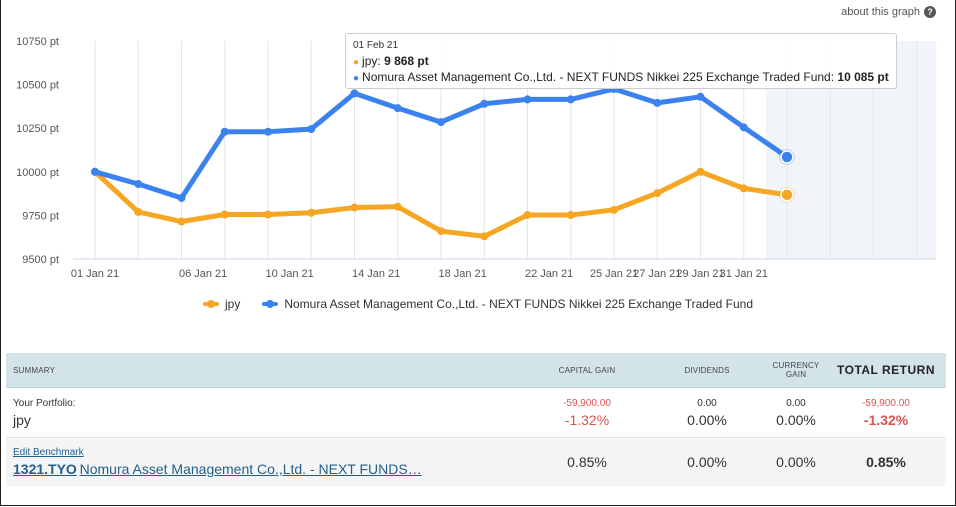  I want to click on portfolio-capital-gain-pct: -1.32%, so click(587, 419).